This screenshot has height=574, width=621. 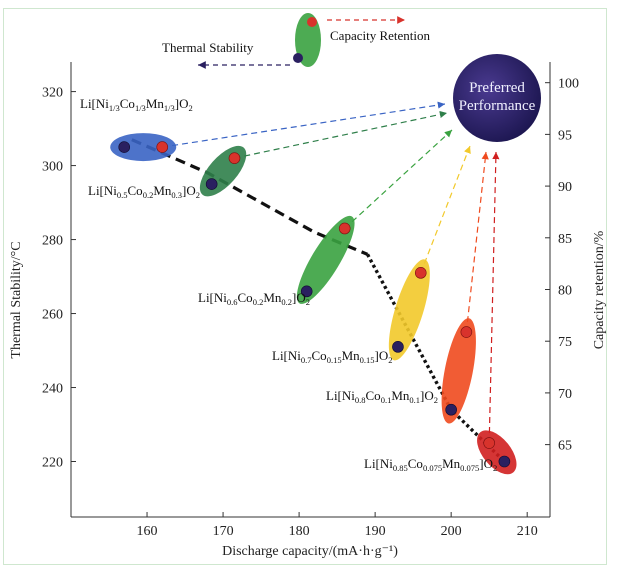 I want to click on x-tick-label: 210, so click(x=527, y=531).